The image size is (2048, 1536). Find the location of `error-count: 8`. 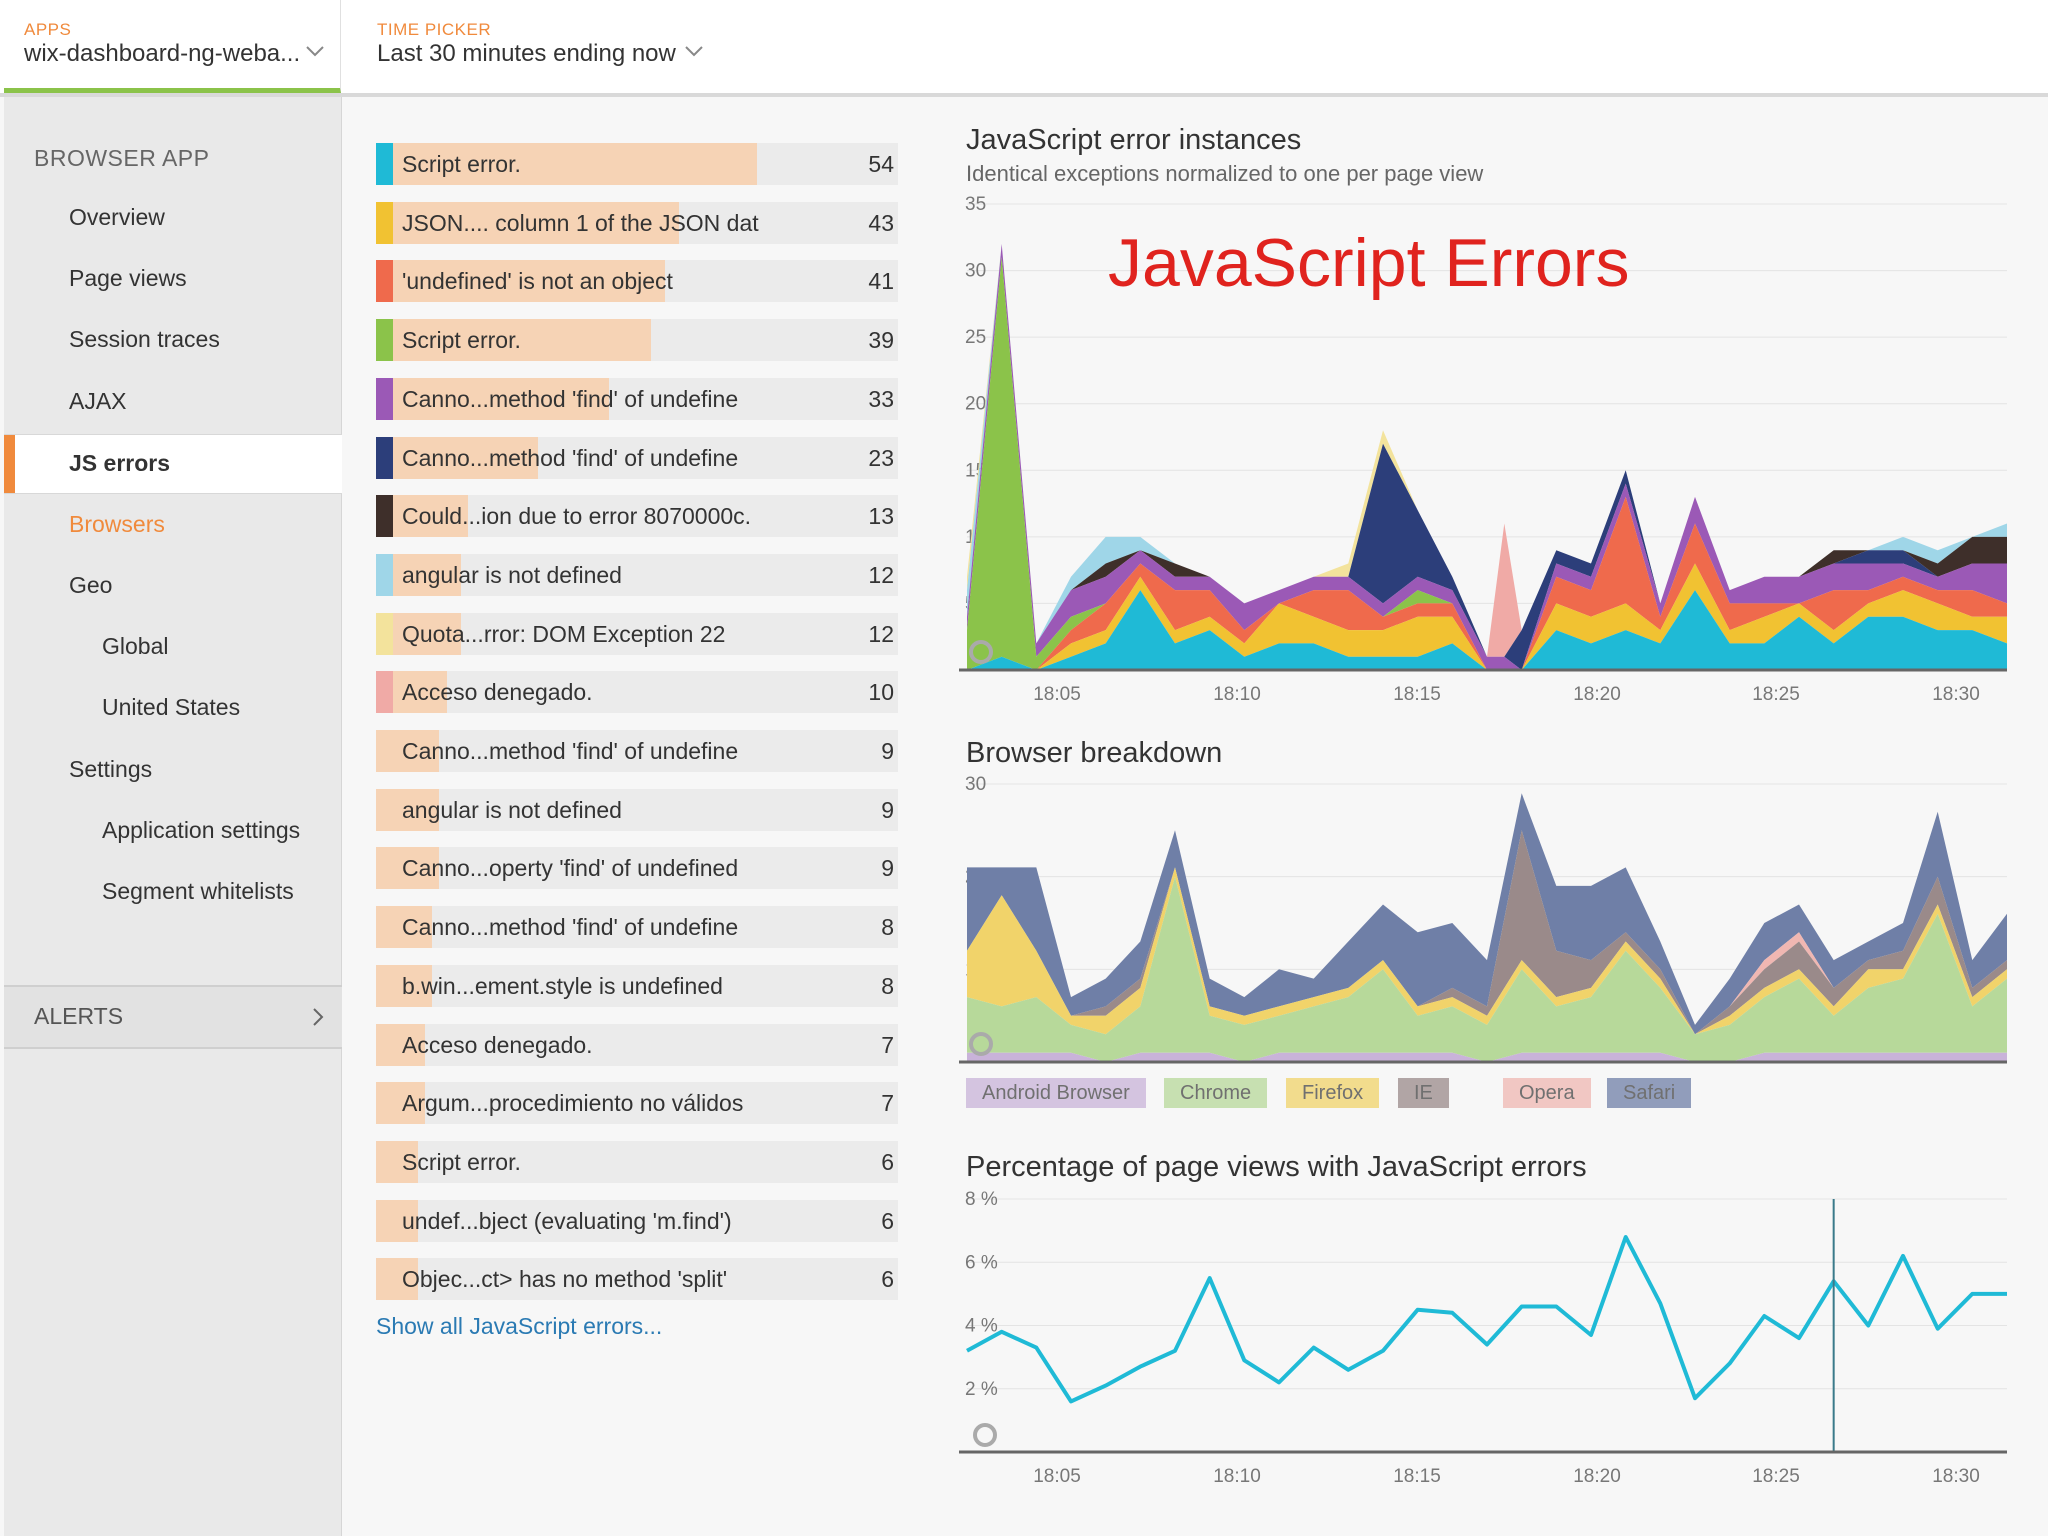

error-count: 8 is located at coordinates (887, 927).